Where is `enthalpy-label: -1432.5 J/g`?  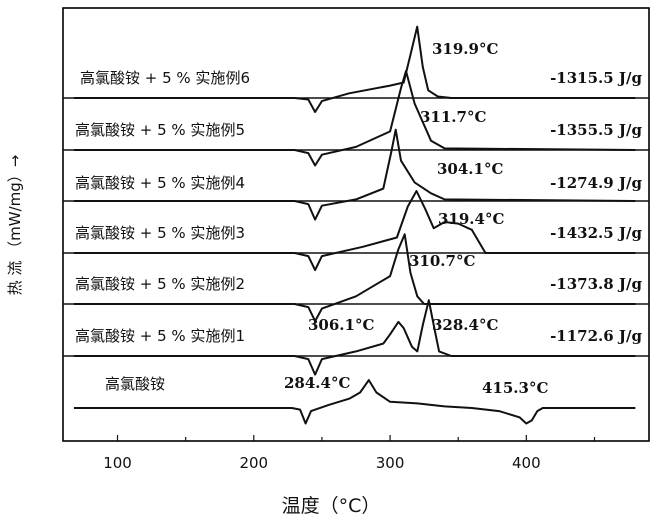
enthalpy-label: -1432.5 J/g is located at coordinates (596, 233).